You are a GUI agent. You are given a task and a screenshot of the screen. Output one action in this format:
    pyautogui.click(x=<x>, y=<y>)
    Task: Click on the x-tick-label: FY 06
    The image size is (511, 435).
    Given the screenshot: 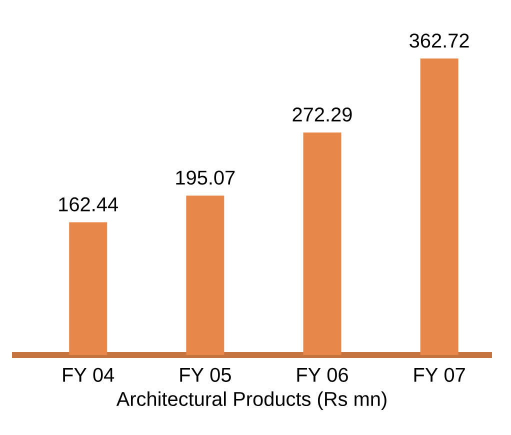 What is the action you would take?
    pyautogui.click(x=322, y=375)
    